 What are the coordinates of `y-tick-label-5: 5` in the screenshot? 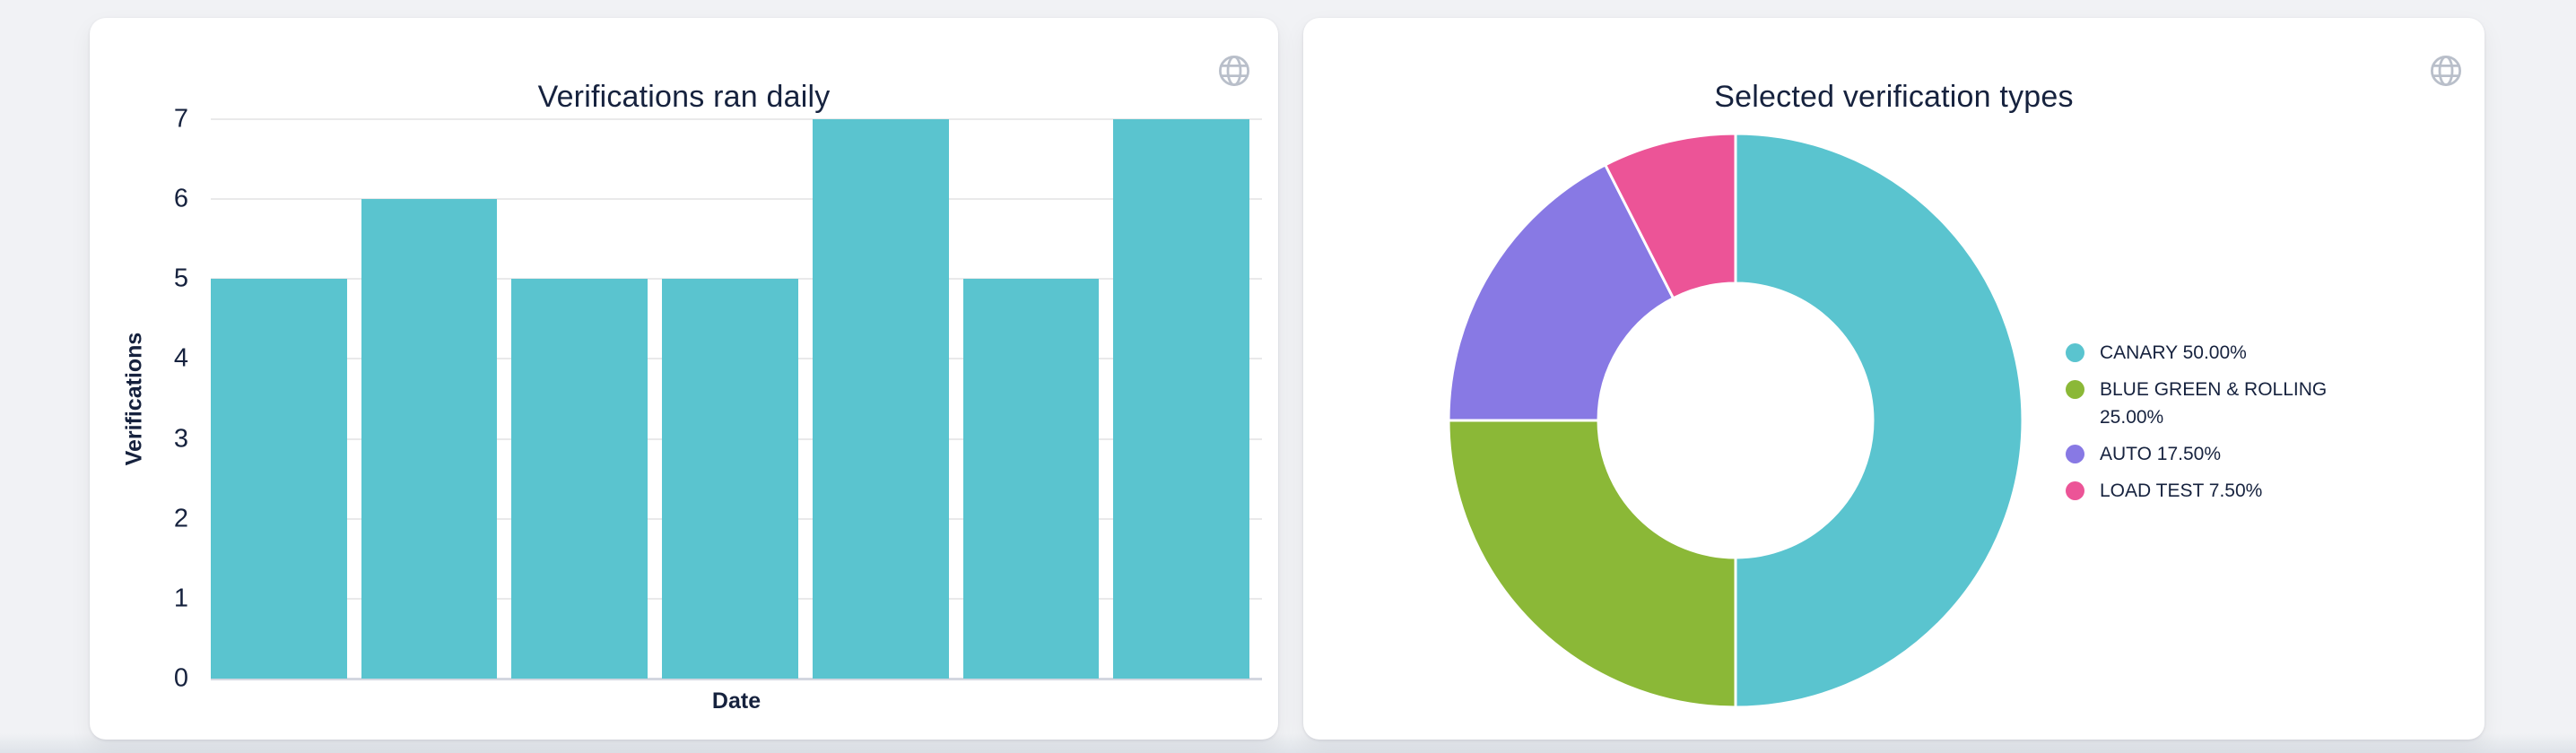 It's located at (180, 278).